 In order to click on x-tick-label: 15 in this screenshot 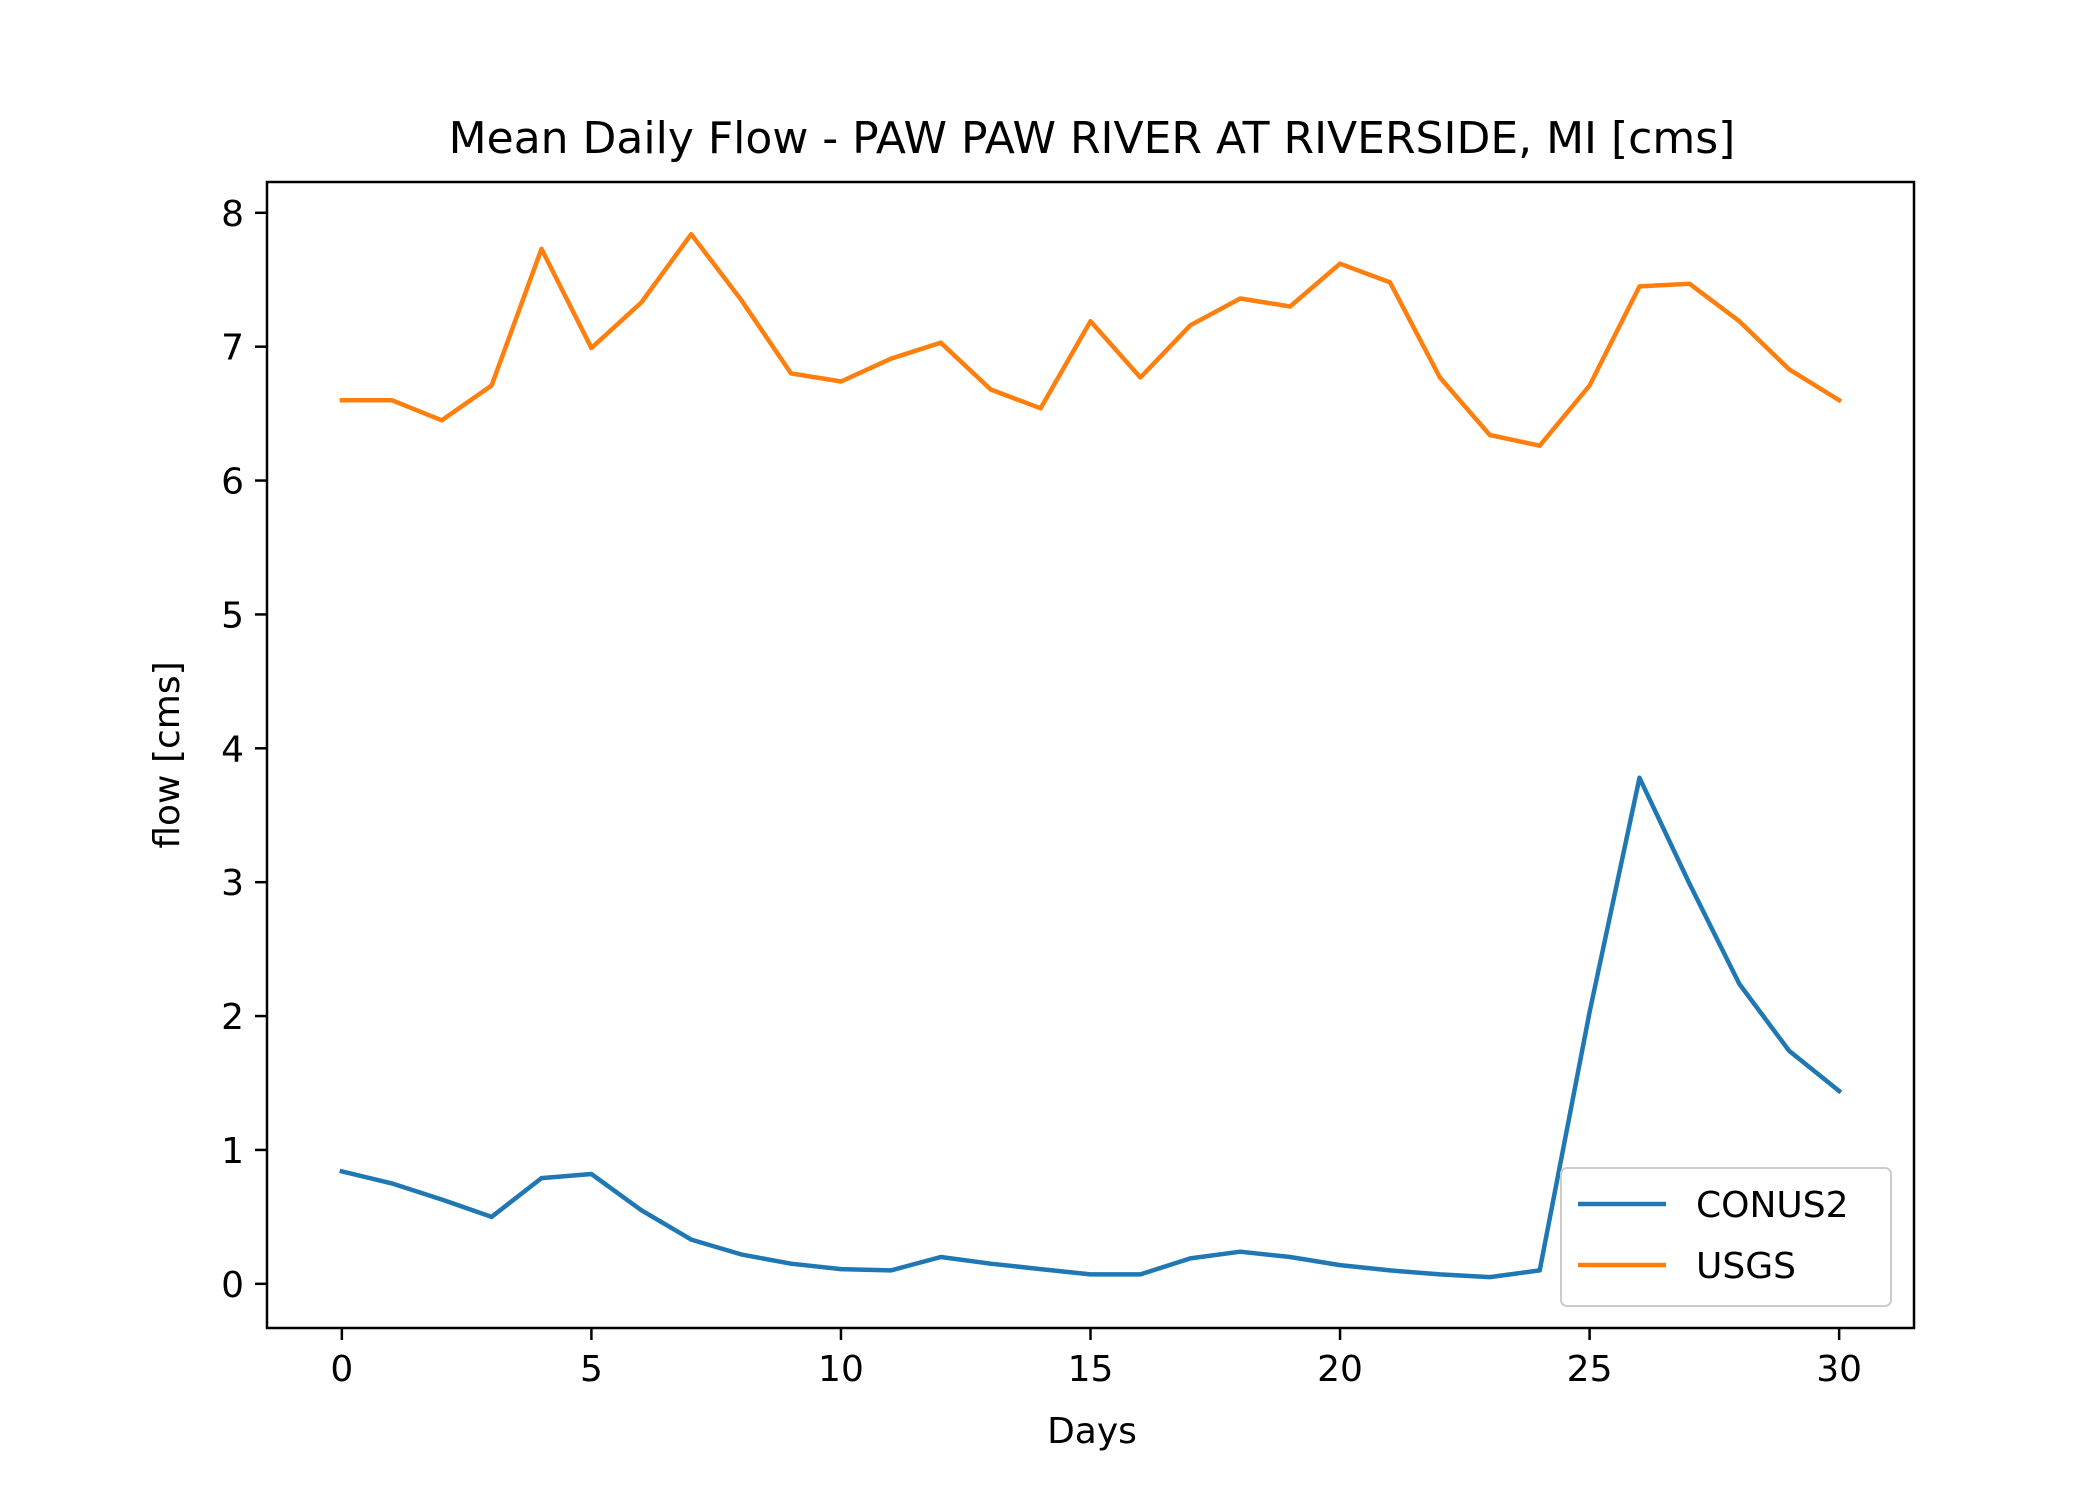, I will do `click(1091, 1369)`.